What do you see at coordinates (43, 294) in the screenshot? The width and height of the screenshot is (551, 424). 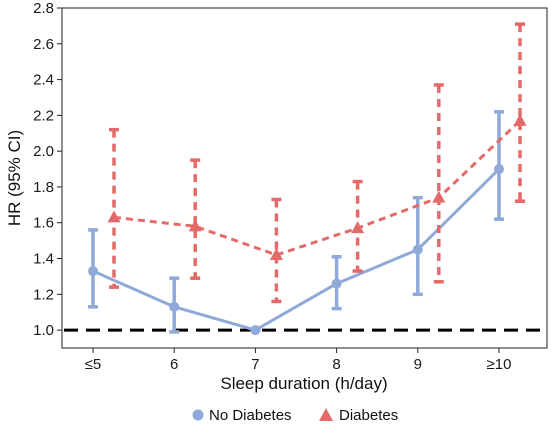 I see `y-tick-label: 1.2` at bounding box center [43, 294].